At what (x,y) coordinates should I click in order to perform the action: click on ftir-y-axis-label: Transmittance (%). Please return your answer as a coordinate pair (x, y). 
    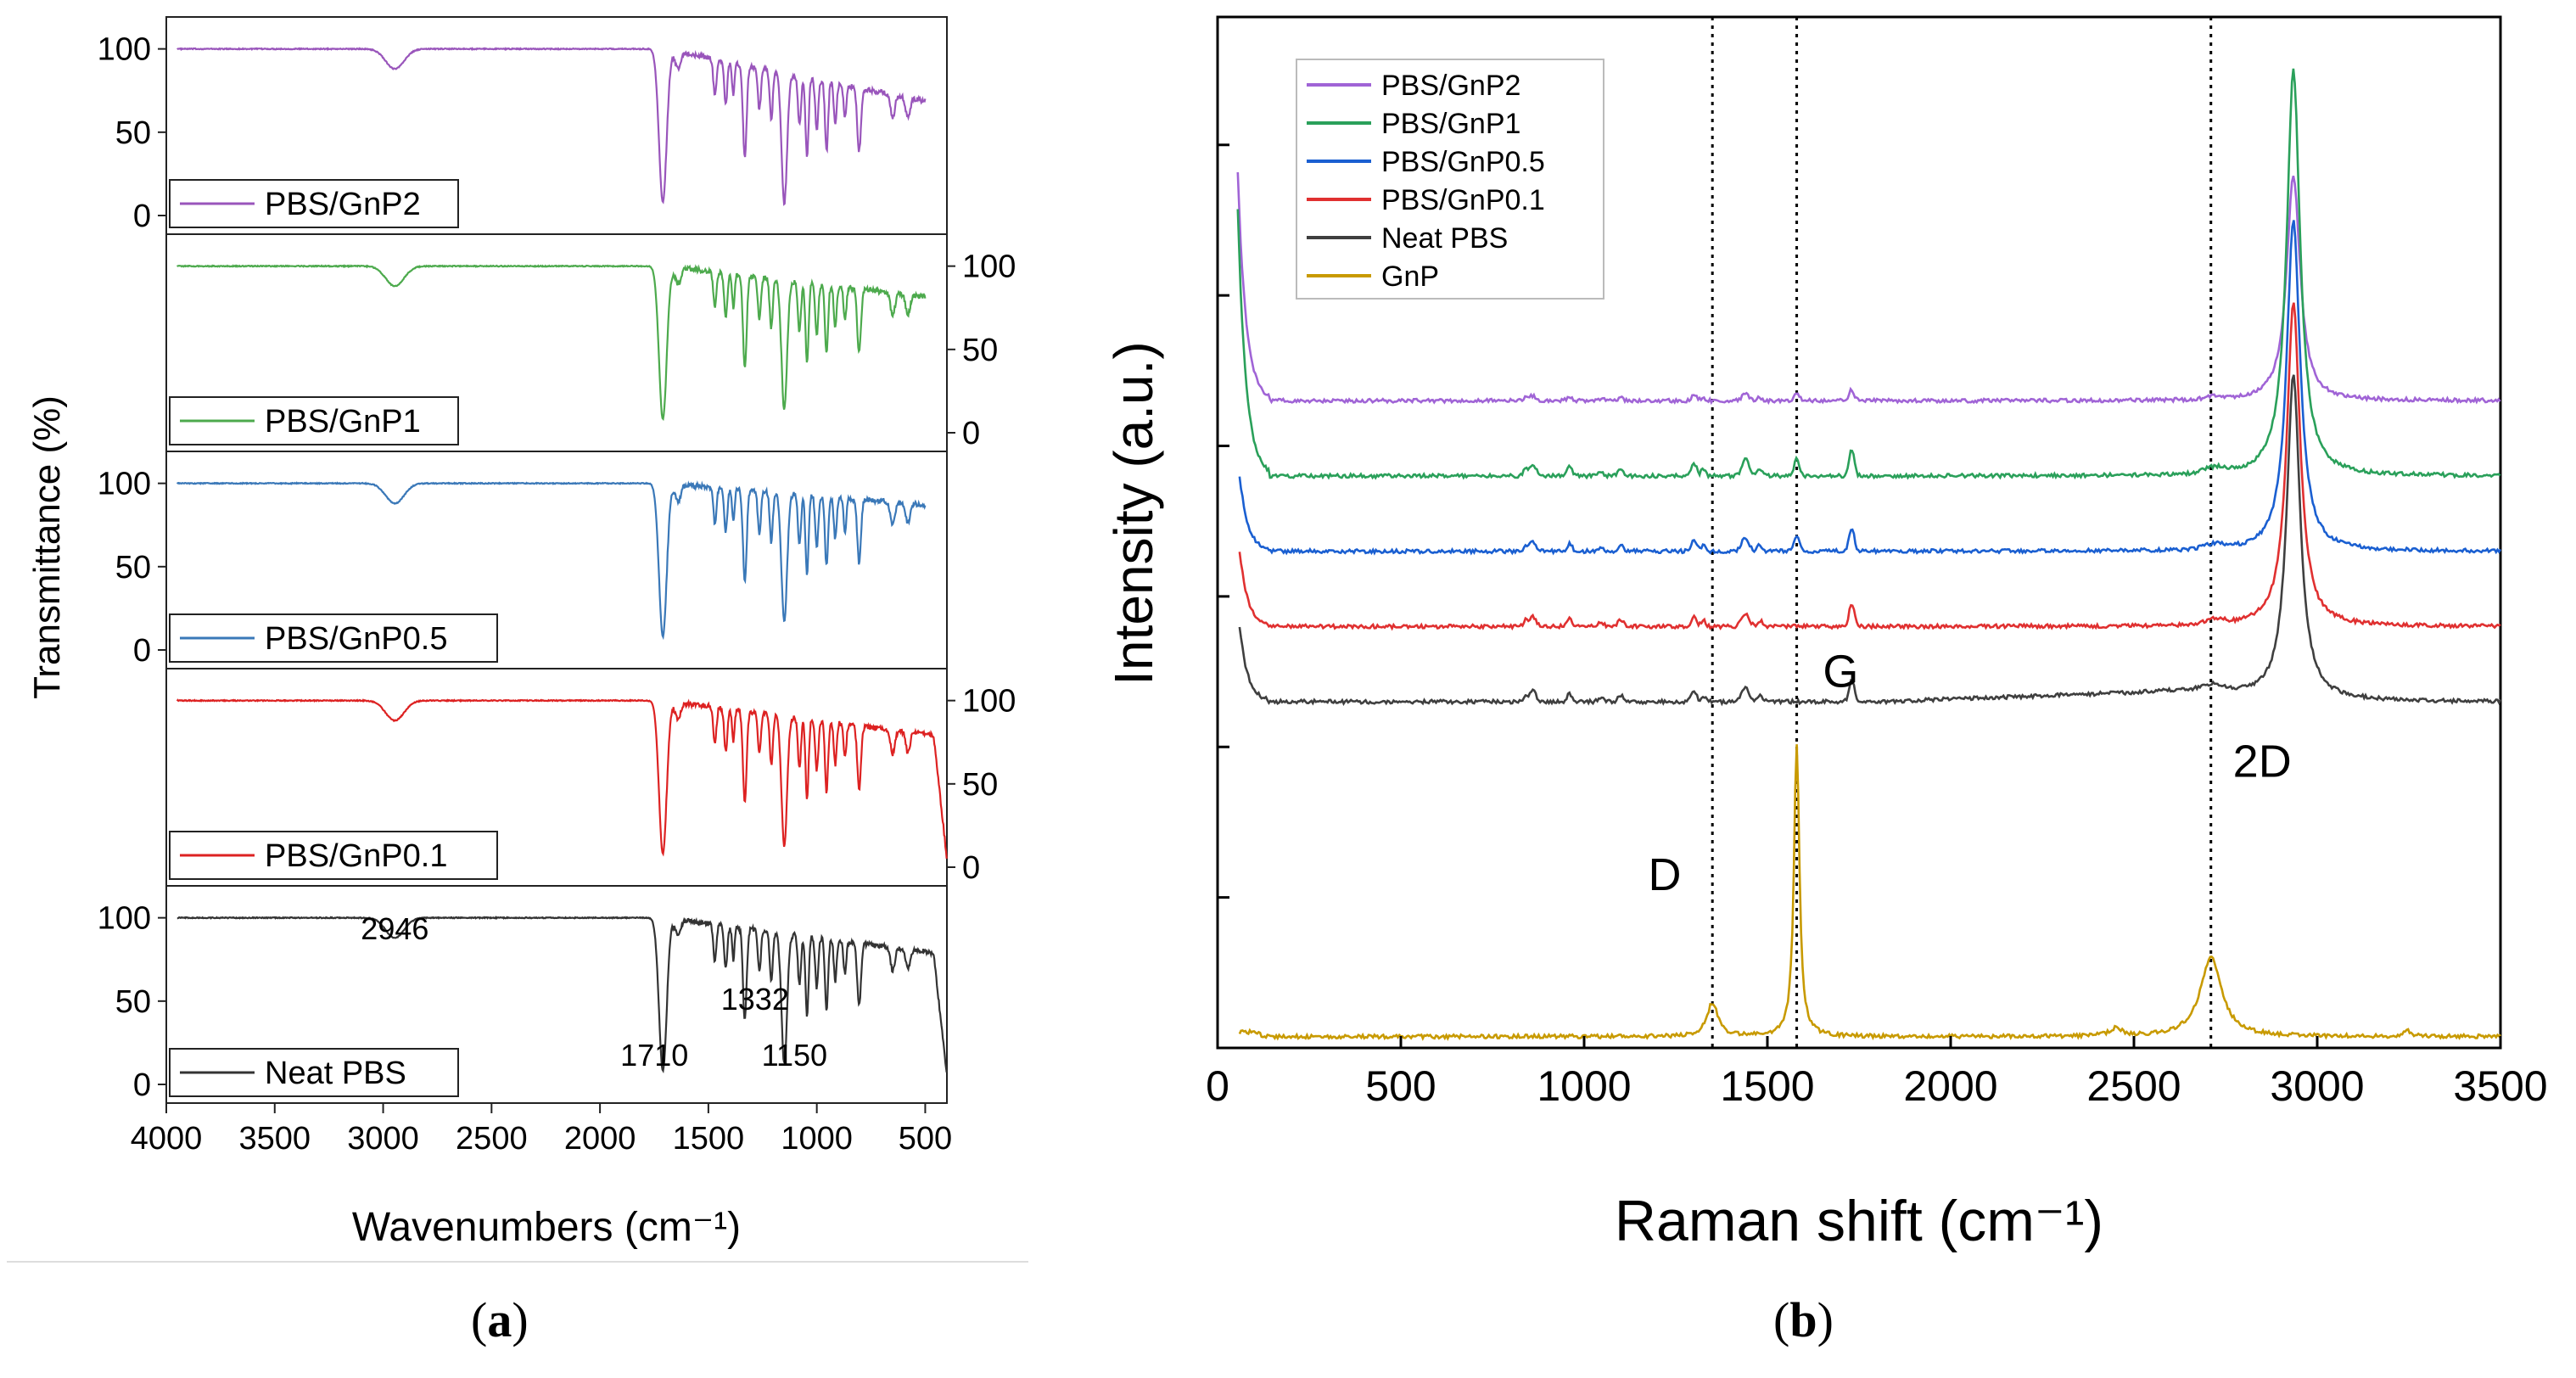
    Looking at the image, I should click on (47, 547).